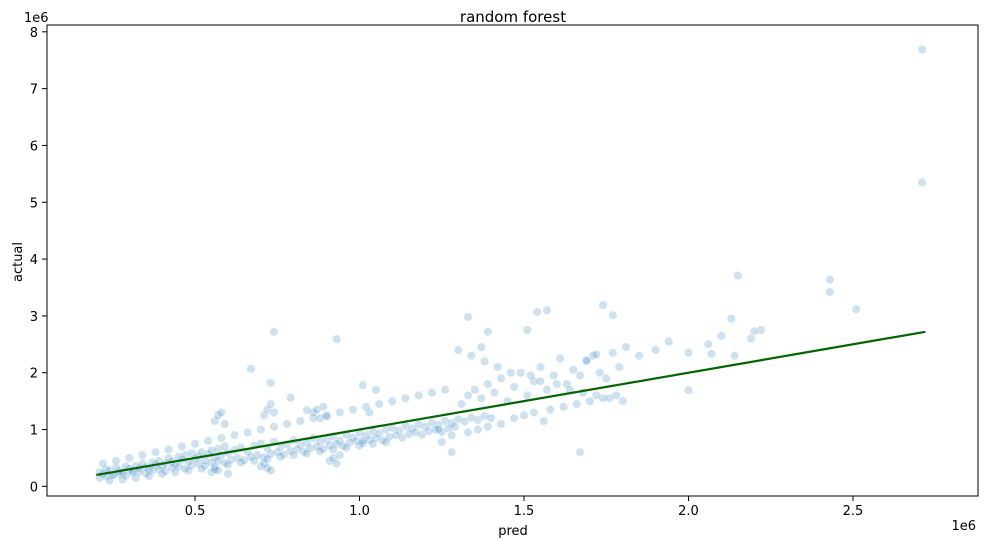 The width and height of the screenshot is (988, 546). What do you see at coordinates (34, 33) in the screenshot?
I see `y-tick-label: 8` at bounding box center [34, 33].